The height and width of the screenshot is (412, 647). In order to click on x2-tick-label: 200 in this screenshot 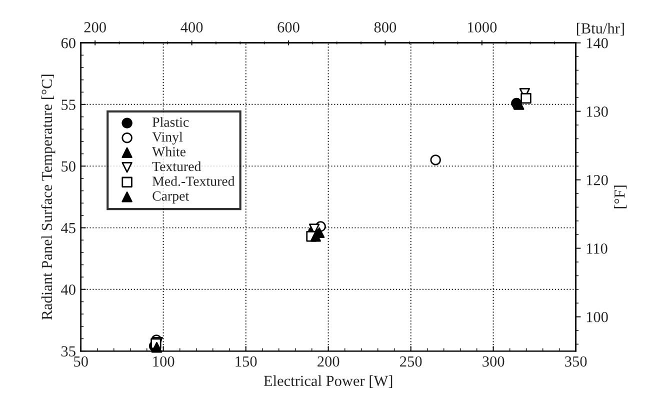, I will do `click(95, 27)`.